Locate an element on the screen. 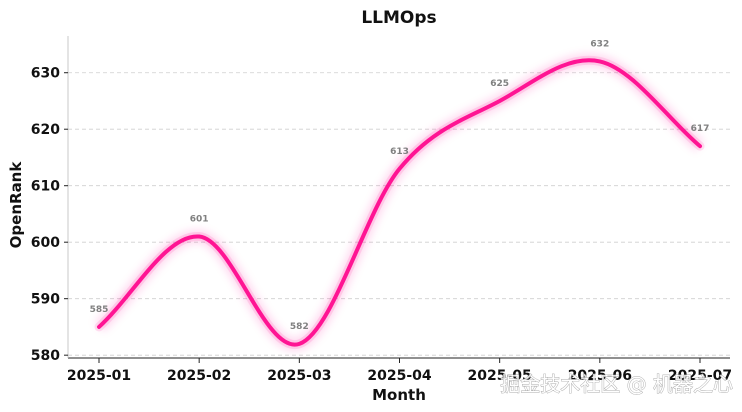  y-tick-label: 590 is located at coordinates (45, 300).